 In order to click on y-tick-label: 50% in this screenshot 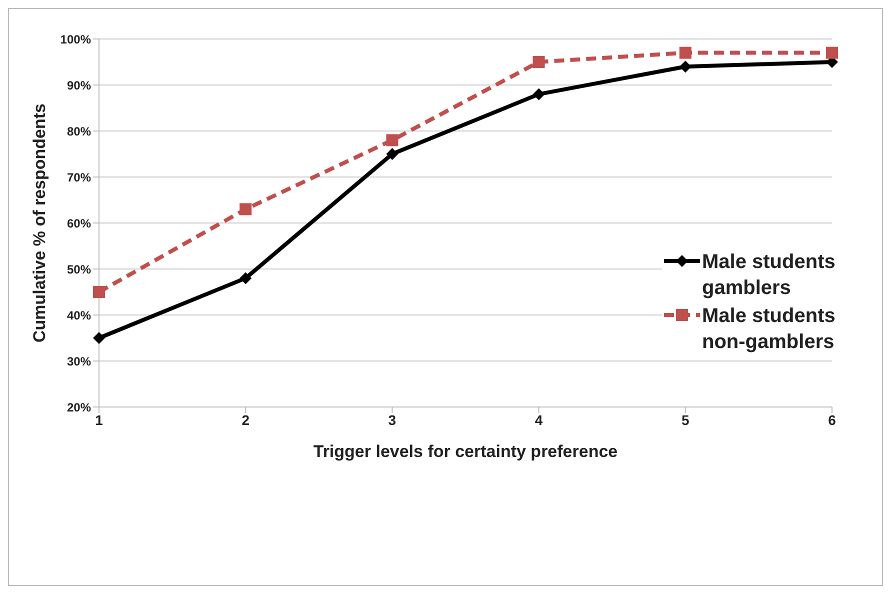, I will do `click(79, 269)`.